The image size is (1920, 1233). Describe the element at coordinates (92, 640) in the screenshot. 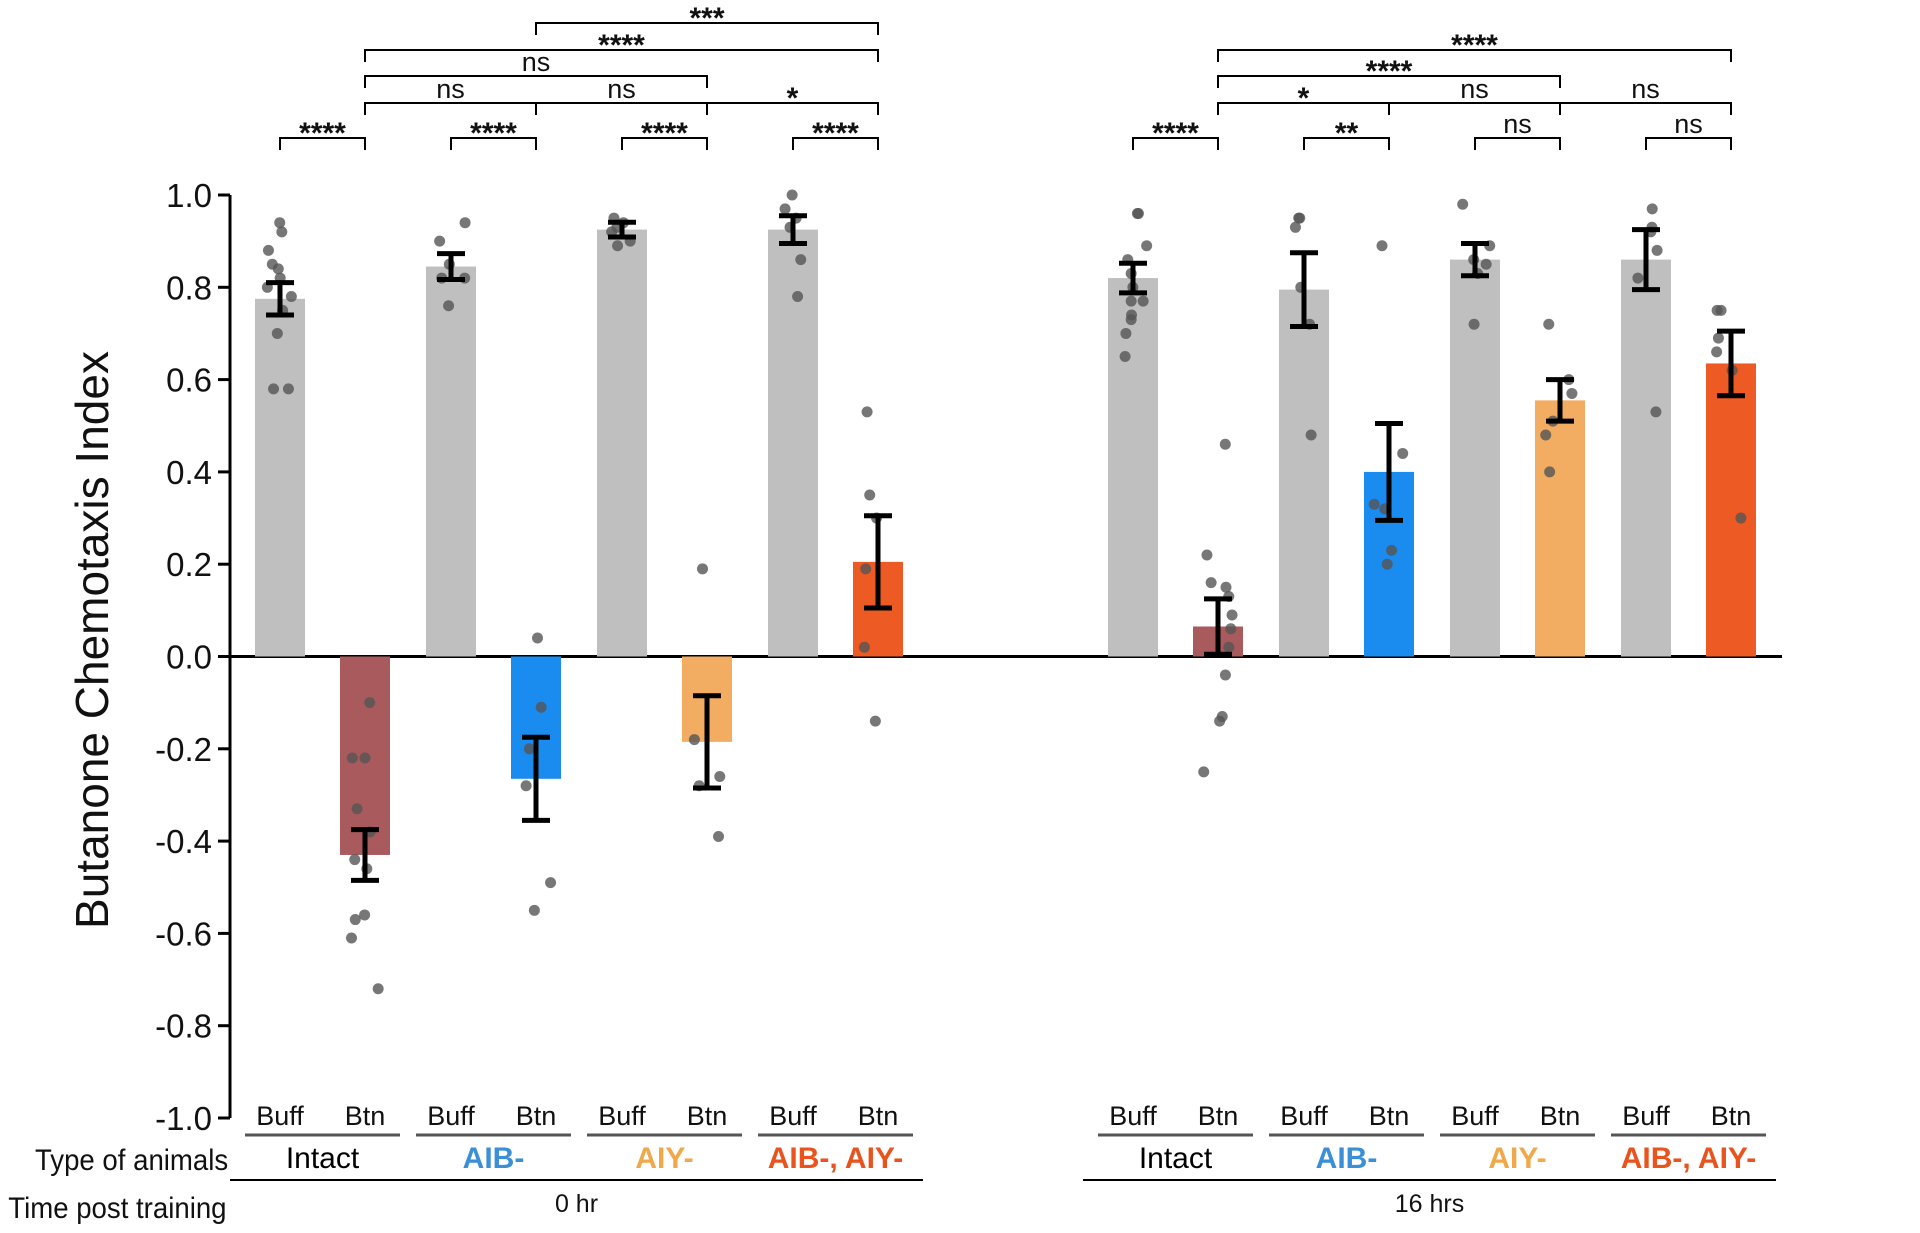

I see `y-axis-title: Butanone Chemotaxis Index` at that location.